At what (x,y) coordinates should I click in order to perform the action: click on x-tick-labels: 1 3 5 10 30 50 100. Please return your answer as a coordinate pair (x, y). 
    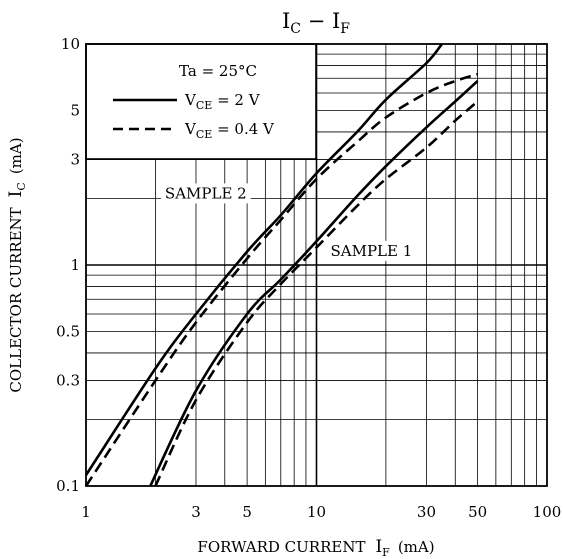
    Looking at the image, I should click on (321, 512).